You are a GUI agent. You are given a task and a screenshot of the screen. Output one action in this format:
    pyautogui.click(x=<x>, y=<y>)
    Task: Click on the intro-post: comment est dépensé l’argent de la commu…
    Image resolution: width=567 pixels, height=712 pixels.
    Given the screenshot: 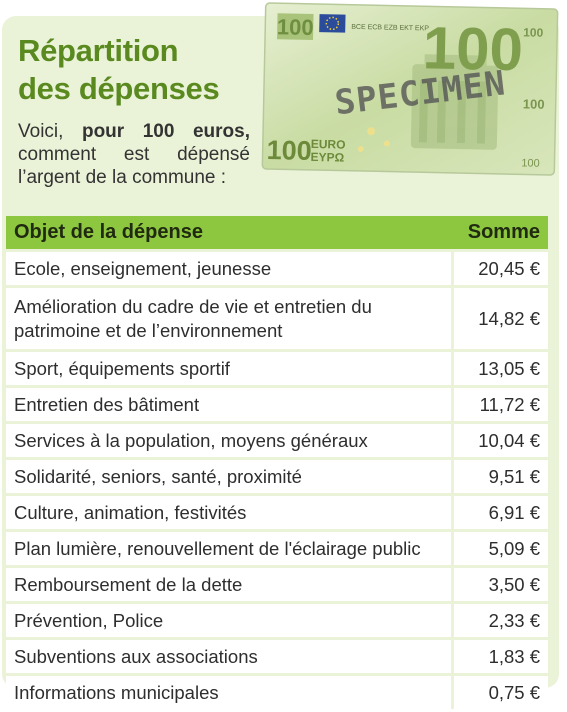 What is the action you would take?
    pyautogui.click(x=134, y=166)
    